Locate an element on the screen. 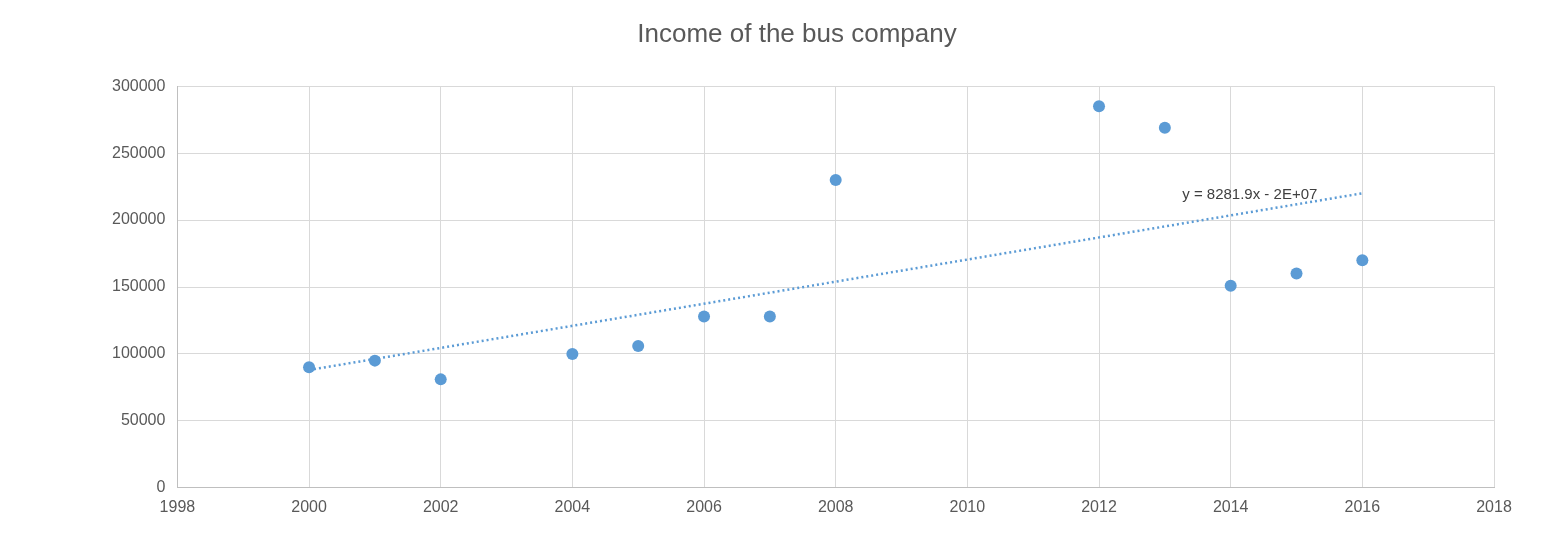 The height and width of the screenshot is (542, 1549). x-tick-label: 1998 is located at coordinates (177, 506).